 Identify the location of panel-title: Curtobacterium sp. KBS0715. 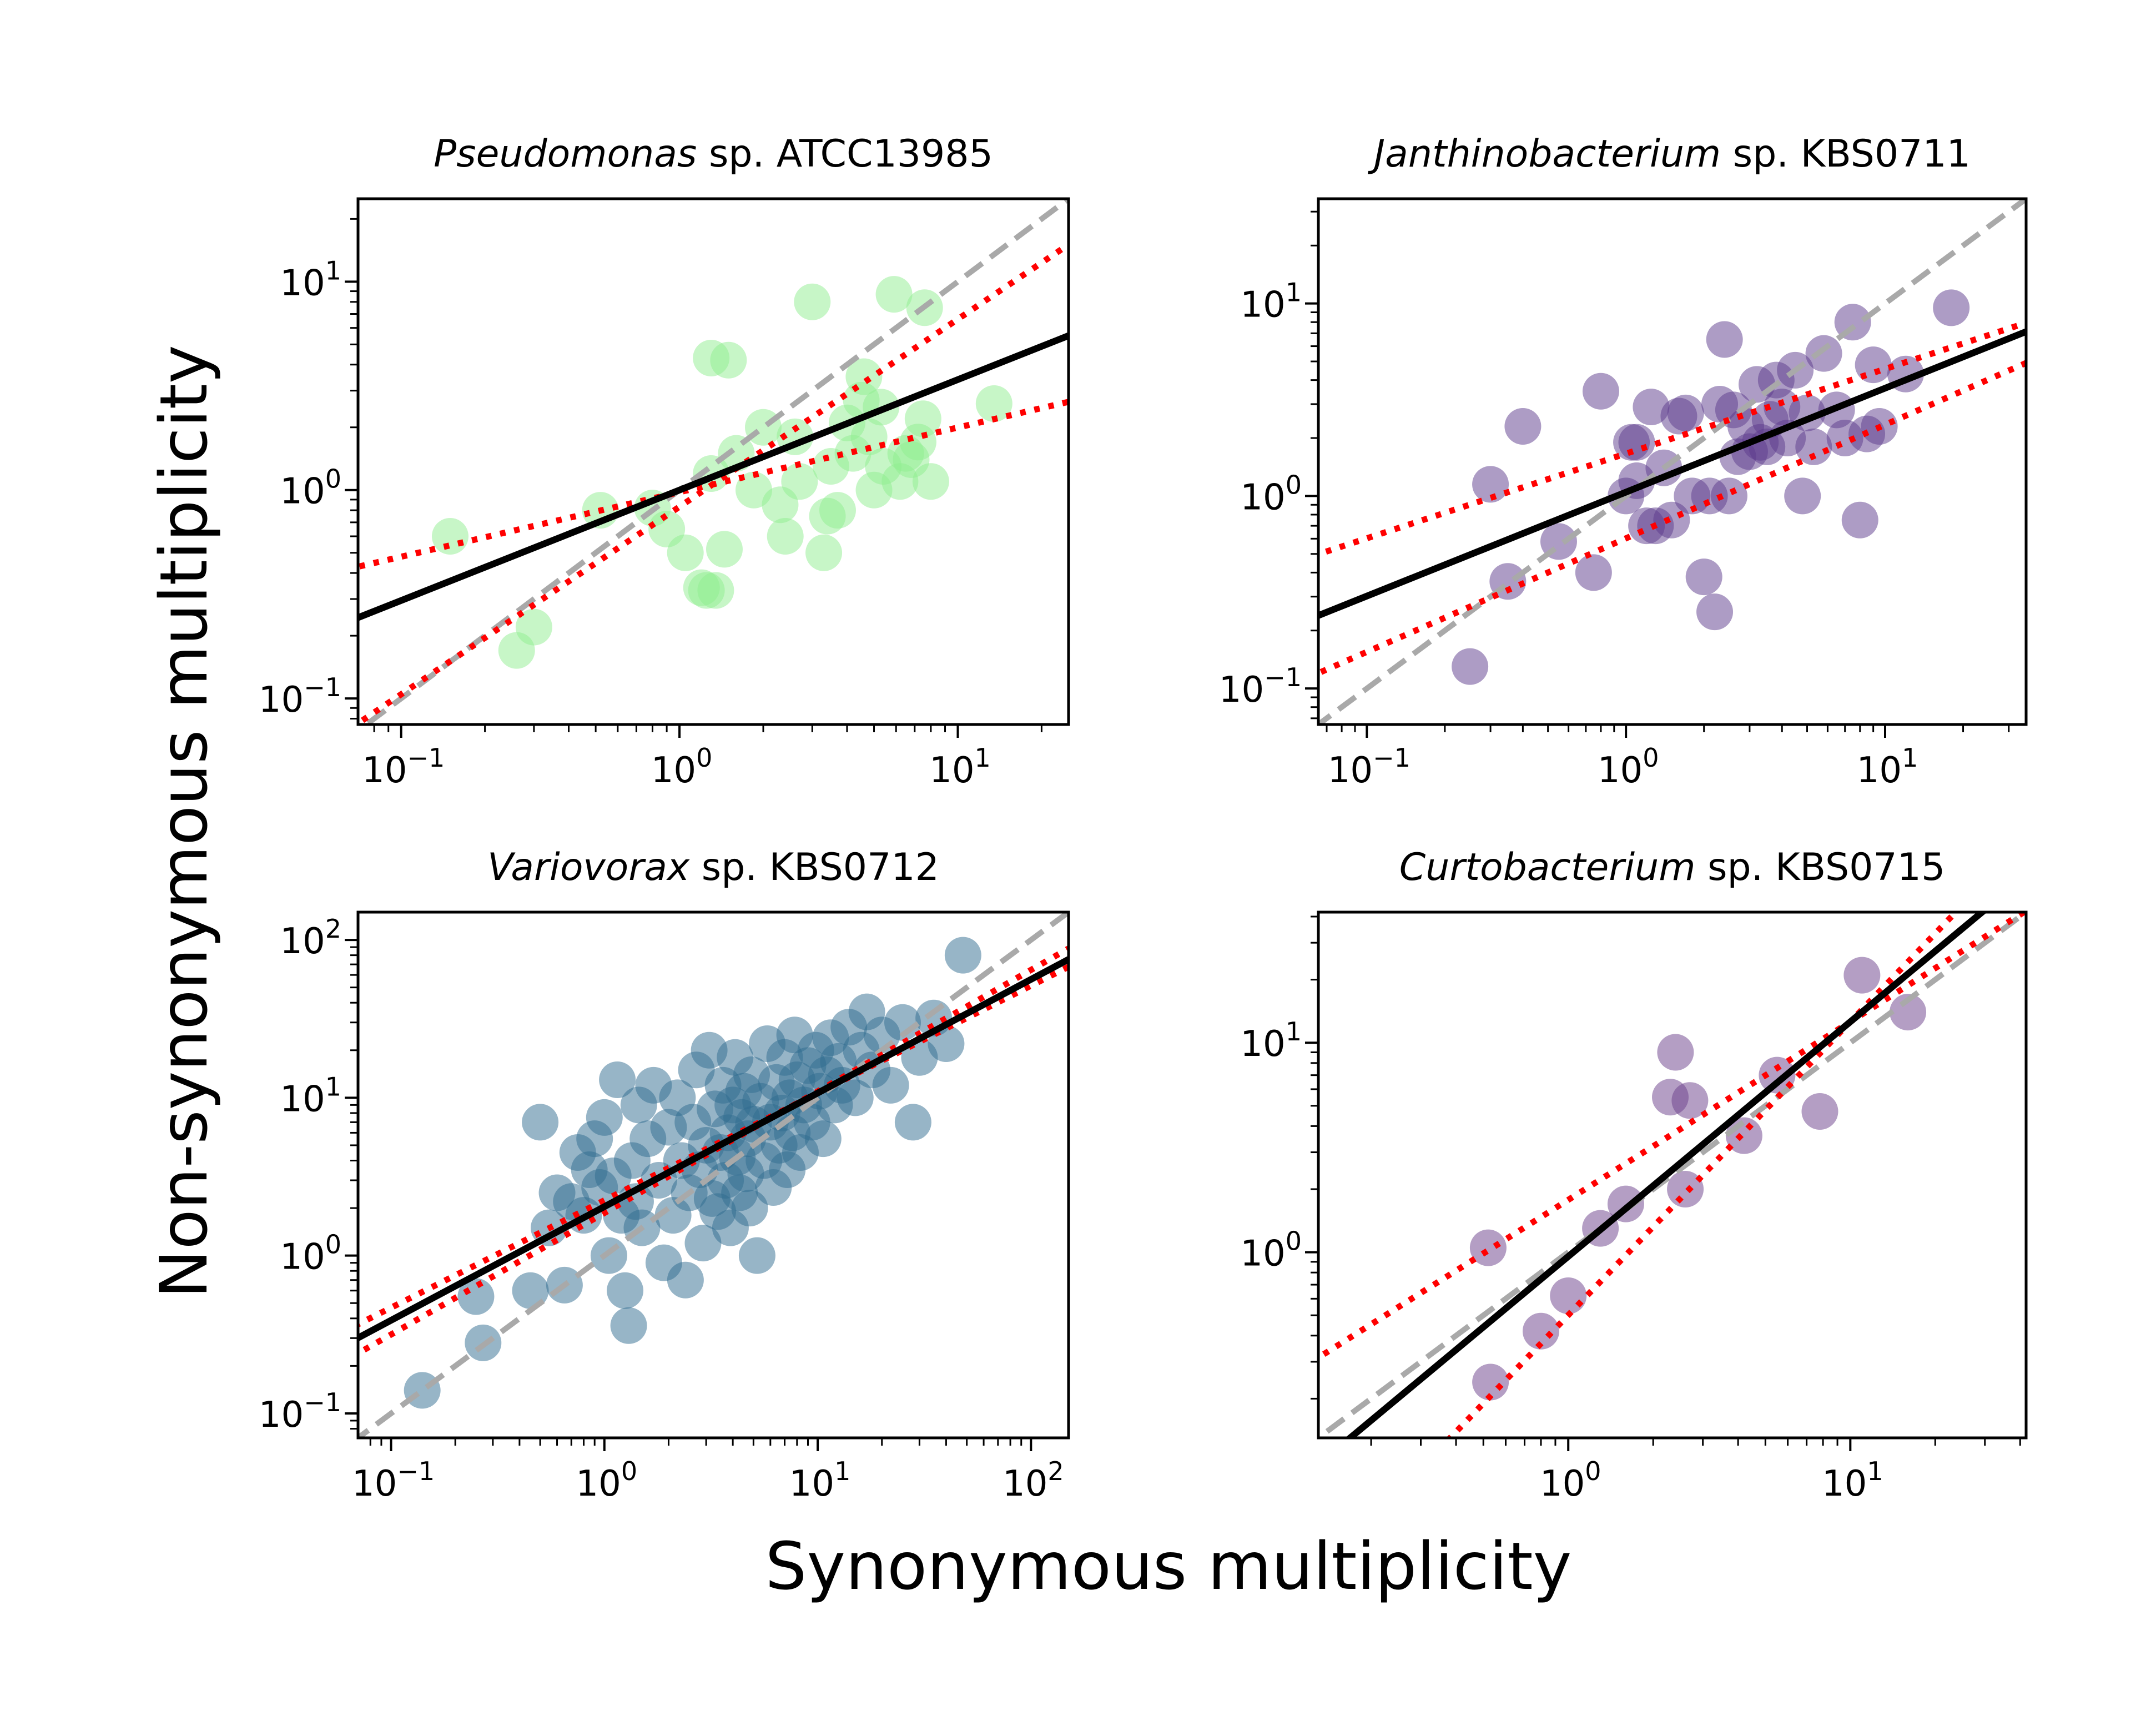
(1672, 867).